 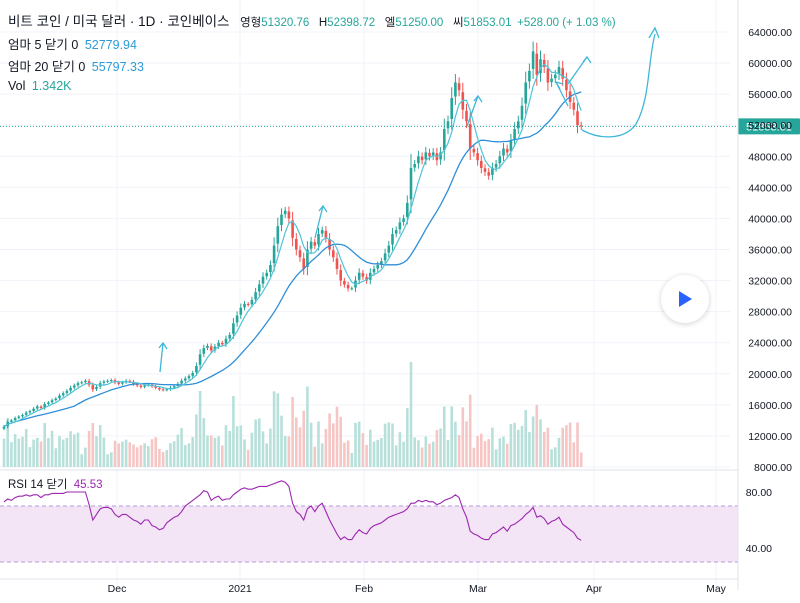 I want to click on time-tick-label: Feb, so click(x=364, y=589).